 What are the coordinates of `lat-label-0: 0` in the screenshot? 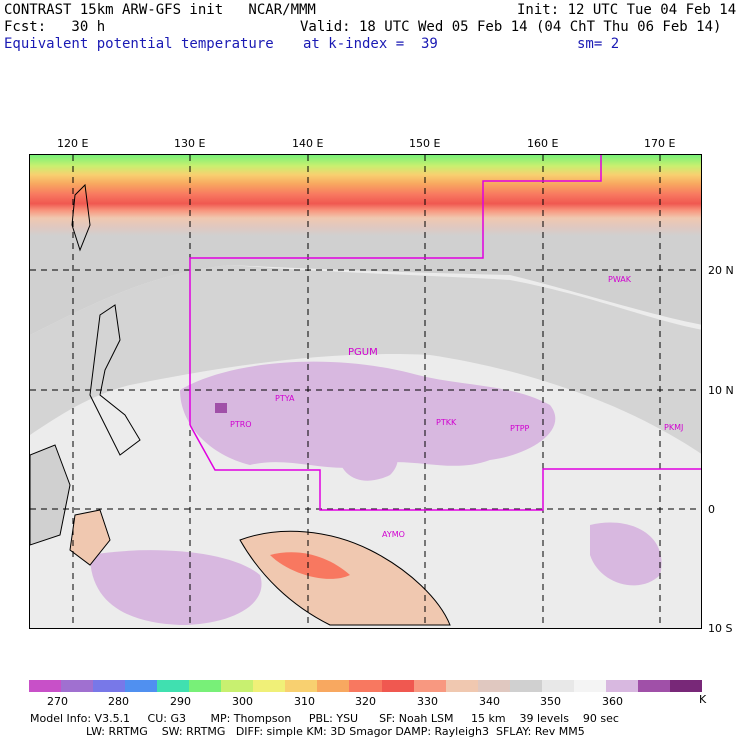 It's located at (711, 509).